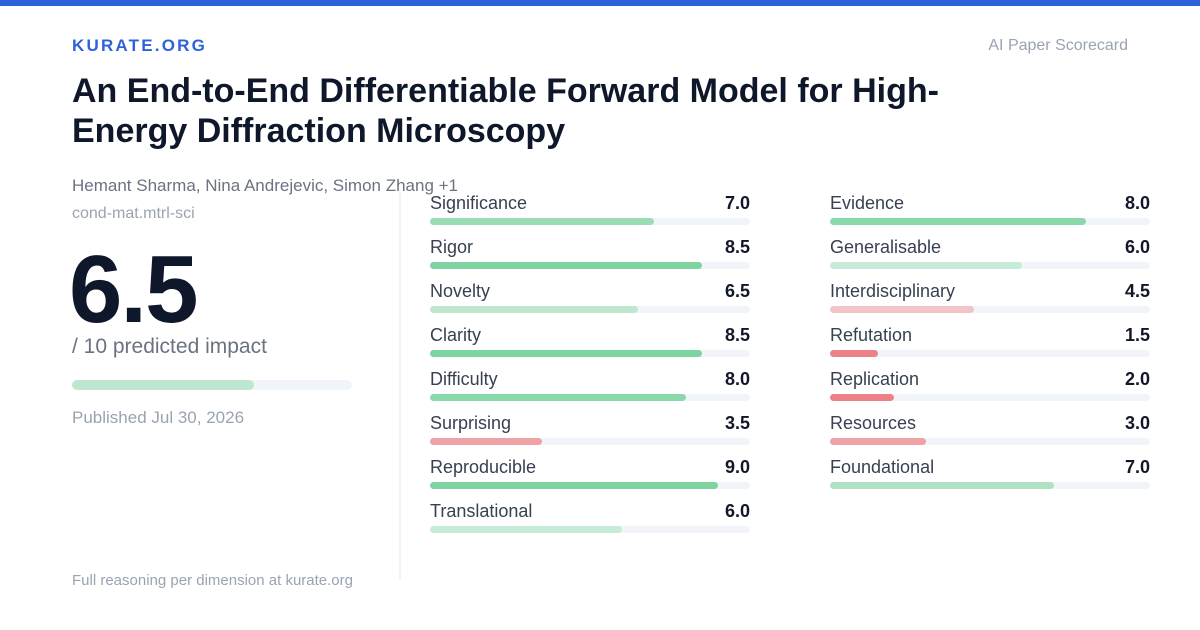  What do you see at coordinates (875, 379) in the screenshot?
I see `dimension-label: Replication` at bounding box center [875, 379].